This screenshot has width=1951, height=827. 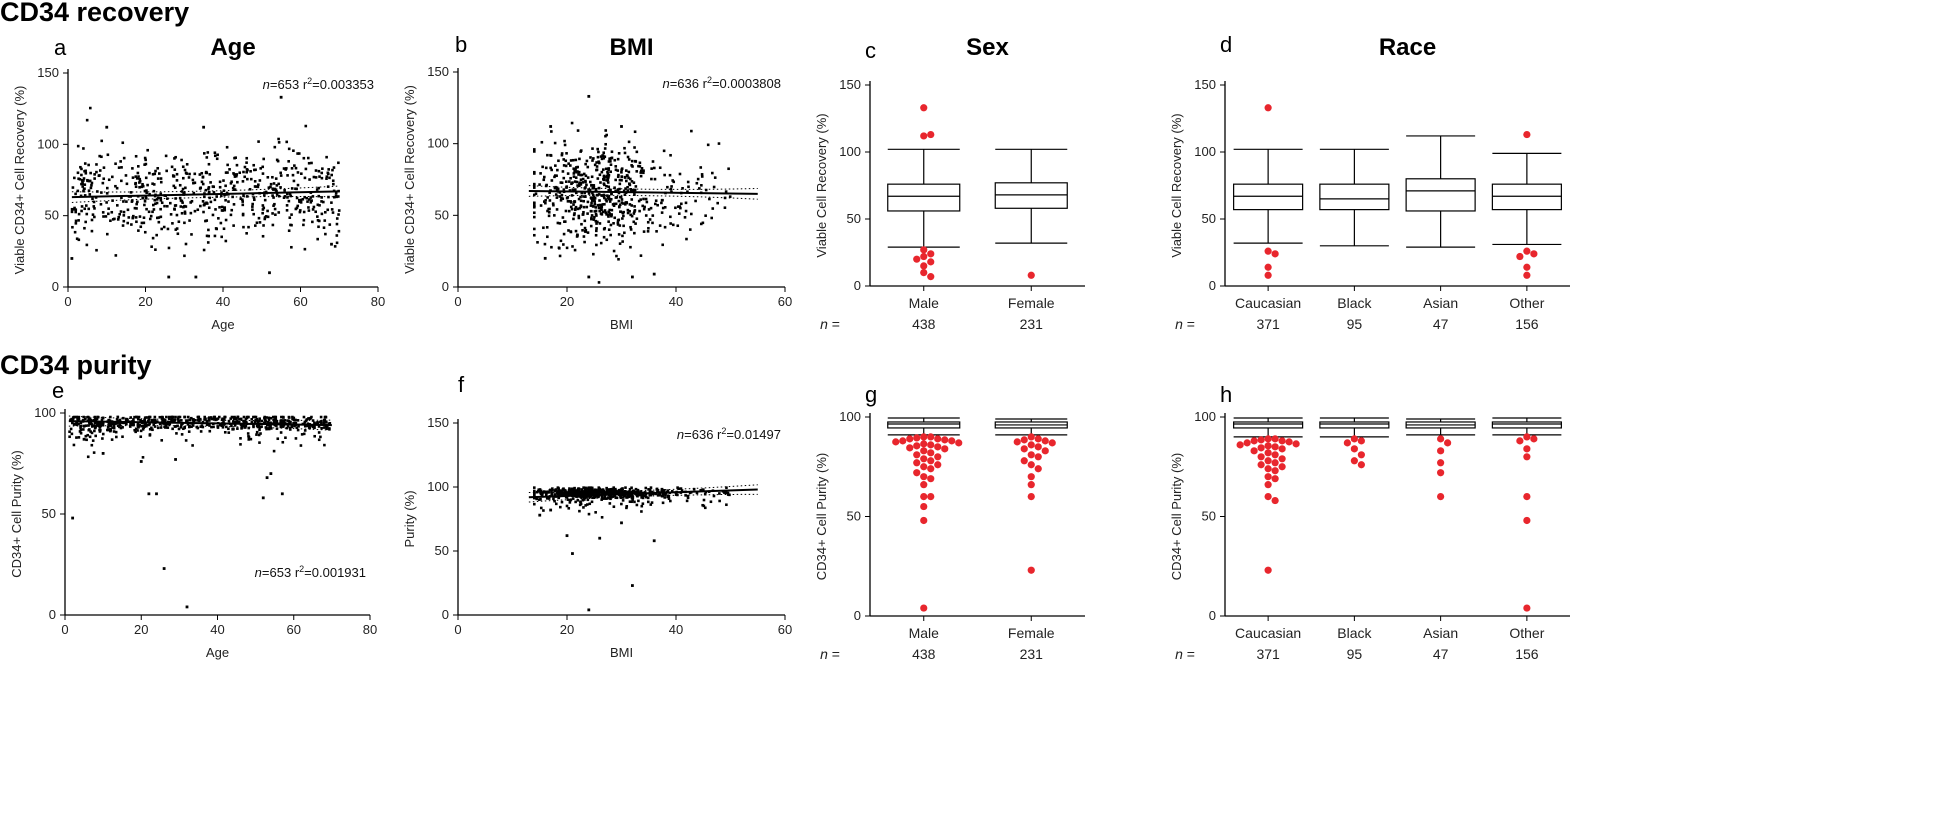 What do you see at coordinates (438, 422) in the screenshot?
I see `y-tick-label: 150` at bounding box center [438, 422].